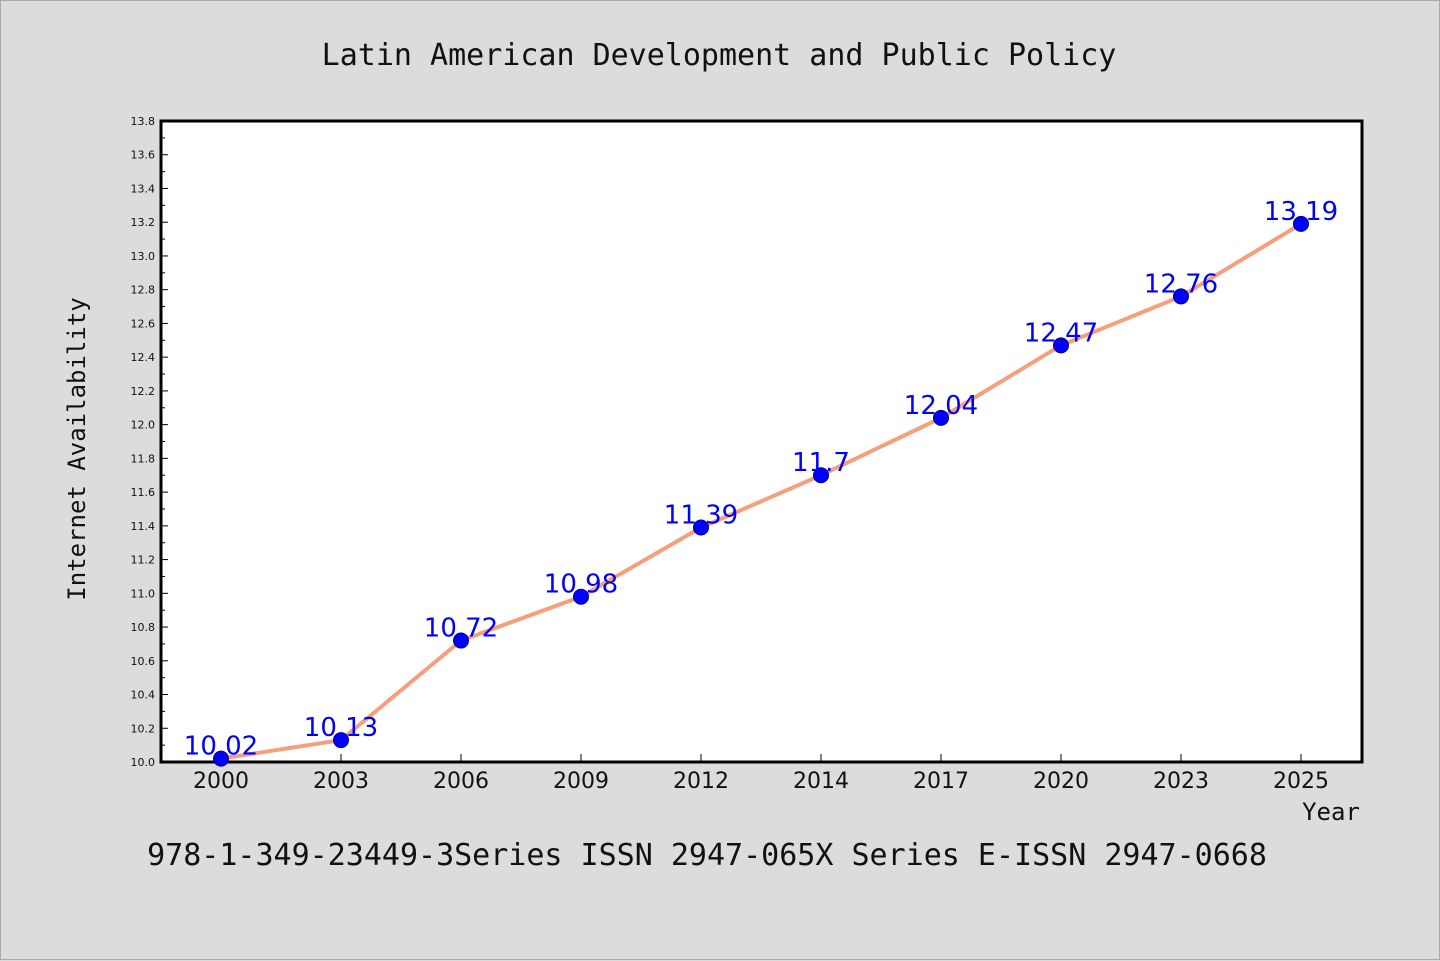 The height and width of the screenshot is (961, 1440). I want to click on x-tick-label: 2006, so click(461, 781).